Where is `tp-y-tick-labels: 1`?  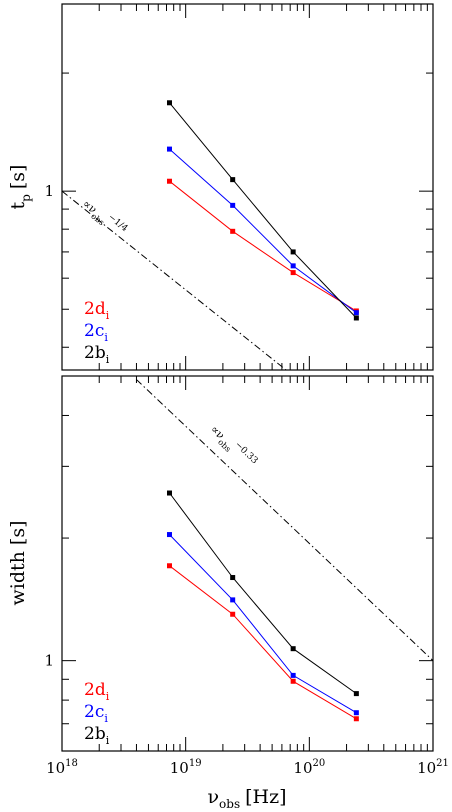
tp-y-tick-labels: 1 is located at coordinates (49, 191).